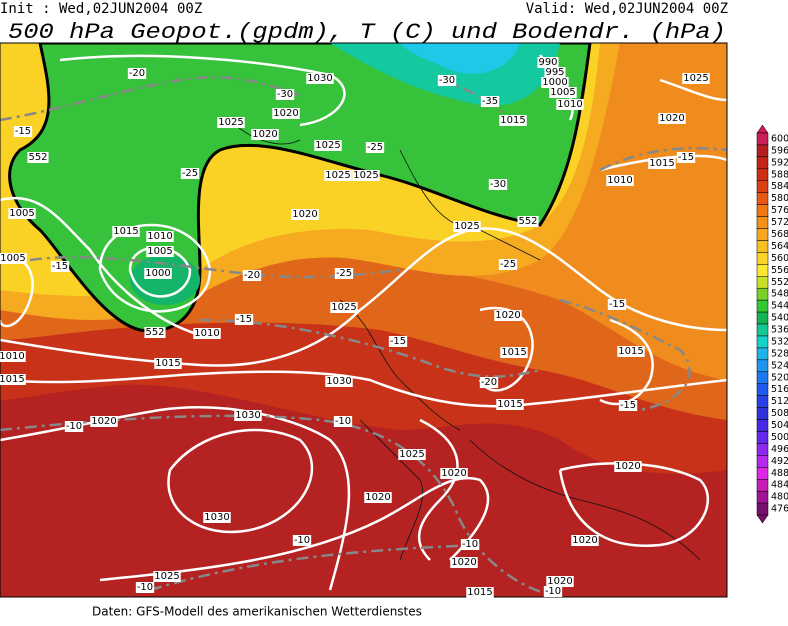  I want to click on colorbar-label: 516, so click(779, 389).